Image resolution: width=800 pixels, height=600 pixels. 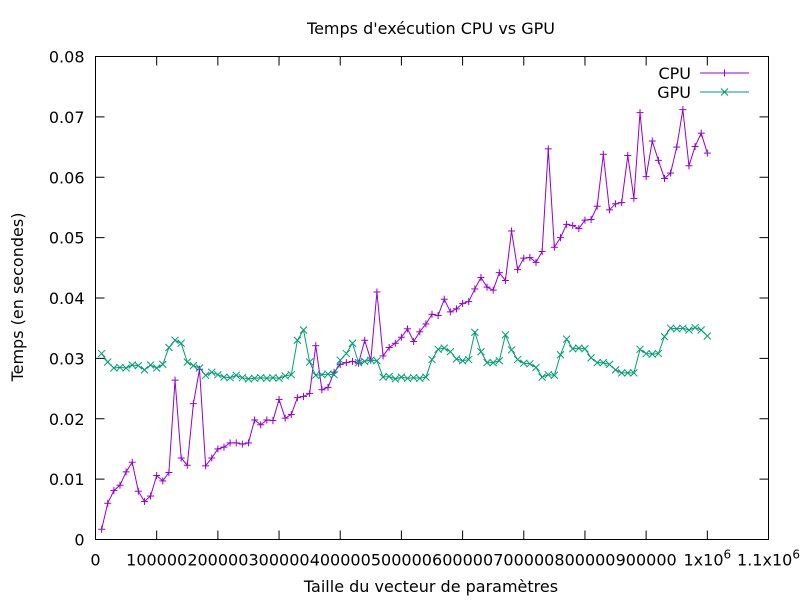 I want to click on x-tick-label: 0, so click(x=95, y=560).